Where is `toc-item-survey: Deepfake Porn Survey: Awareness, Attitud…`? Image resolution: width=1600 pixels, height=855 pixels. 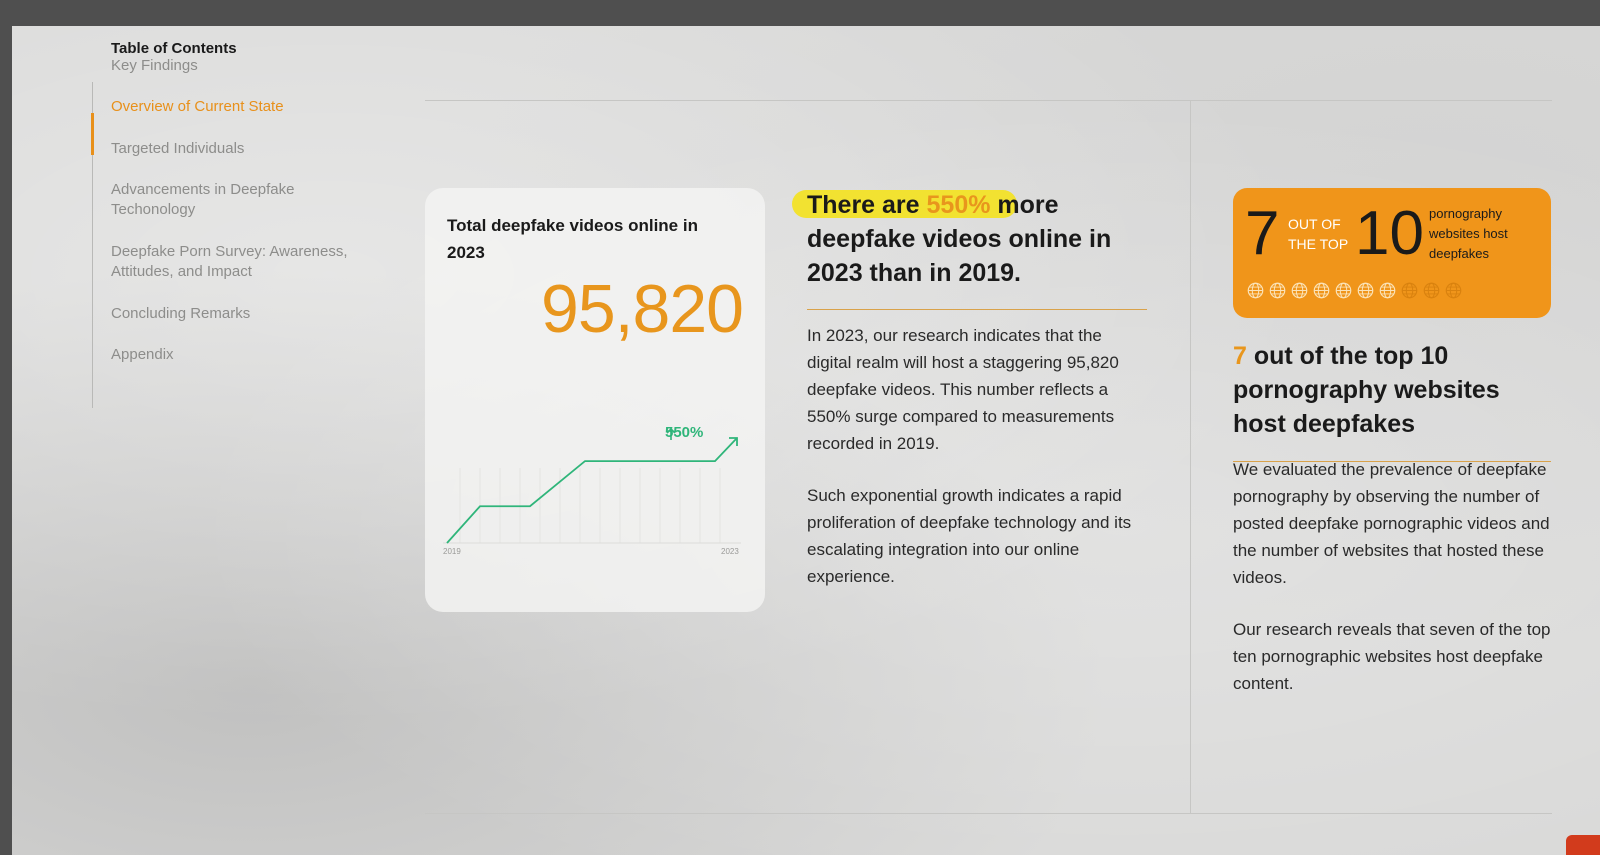
toc-item-survey: Deepfake Porn Survey: Awareness, Attitud… is located at coordinates (229, 261).